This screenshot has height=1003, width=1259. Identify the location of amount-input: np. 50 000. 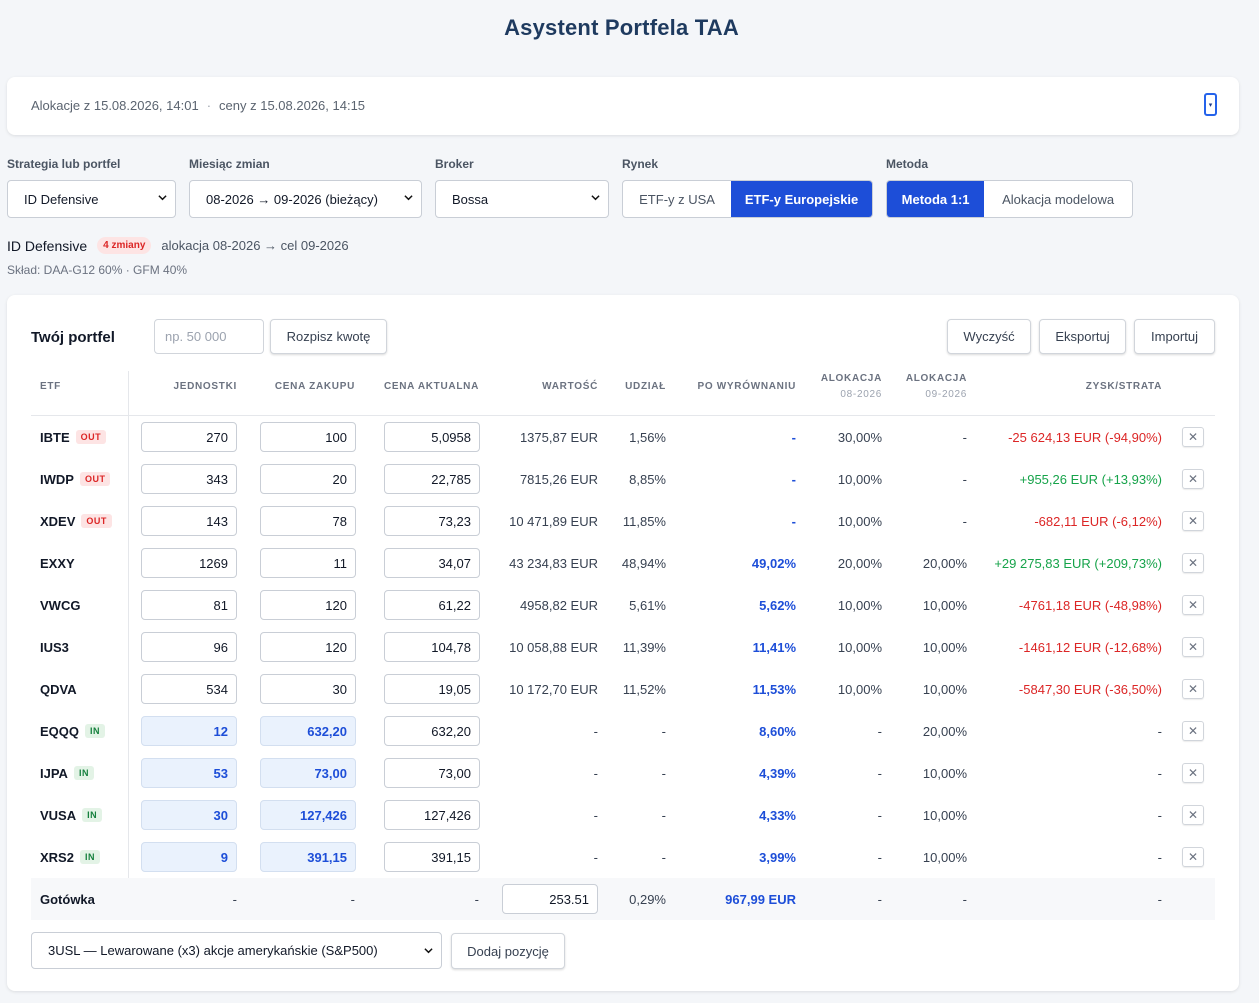
(209, 336).